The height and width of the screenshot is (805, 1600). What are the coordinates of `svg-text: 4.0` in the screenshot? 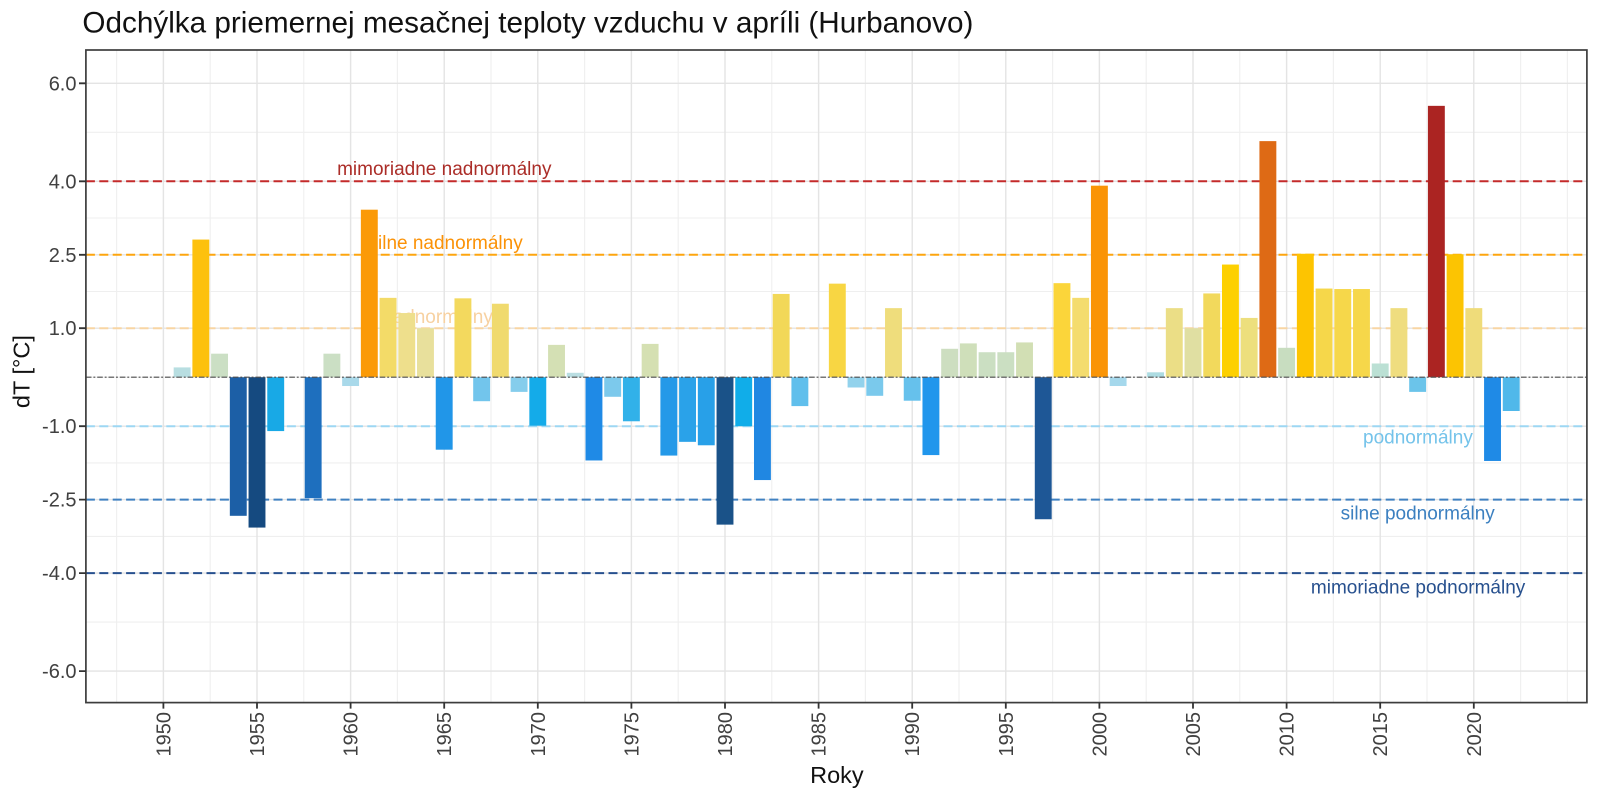 It's located at (63, 182).